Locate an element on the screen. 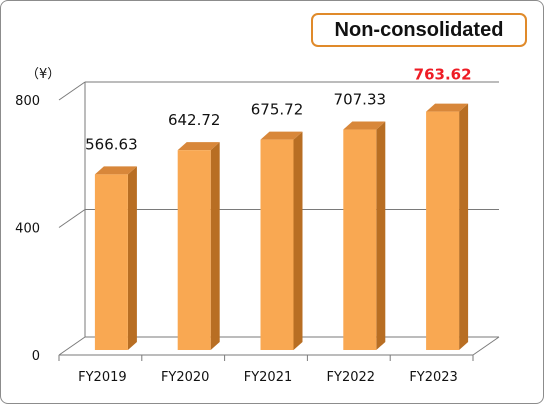 The height and width of the screenshot is (406, 546). data-label: 763.62 is located at coordinates (443, 75).